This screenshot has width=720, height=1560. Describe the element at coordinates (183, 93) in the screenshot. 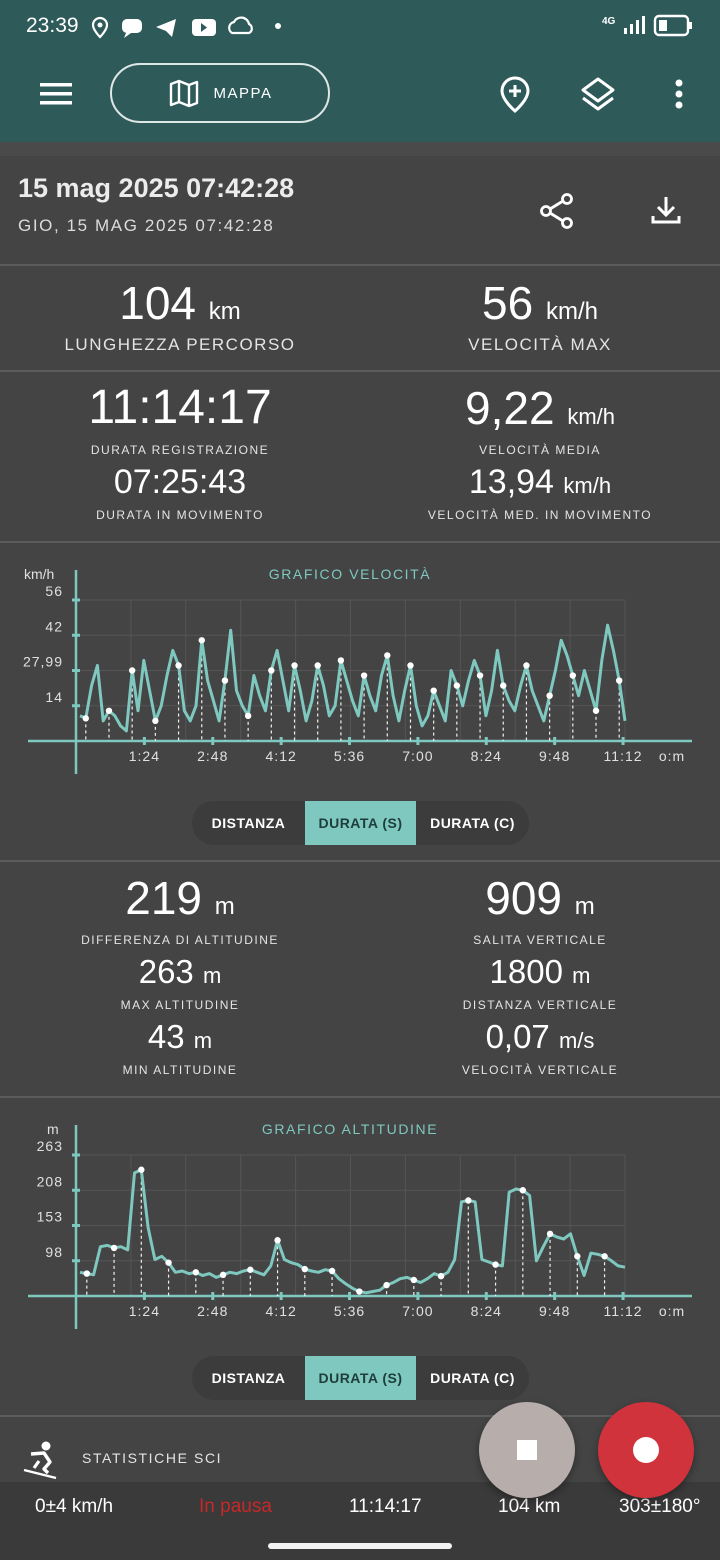

I see `map-icon` at that location.